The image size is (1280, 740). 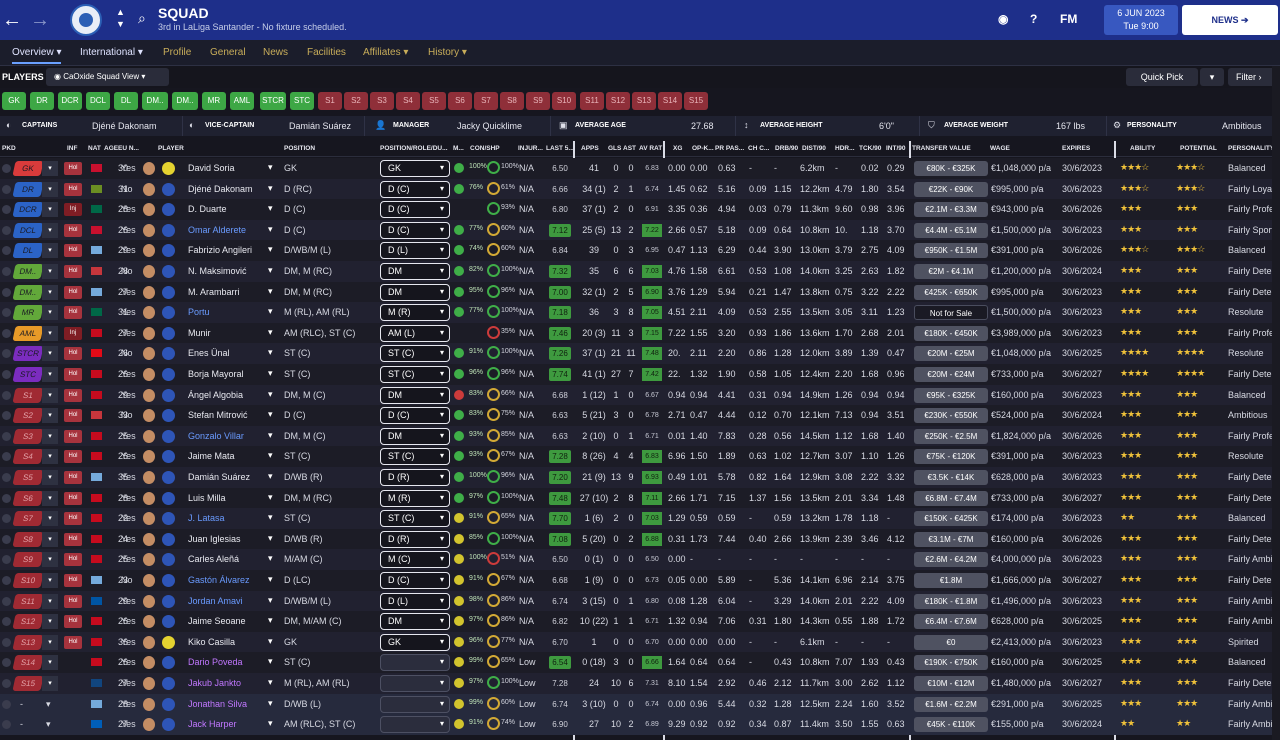 I want to click on role-duty-select: D (C) ▾, so click(x=415, y=230).